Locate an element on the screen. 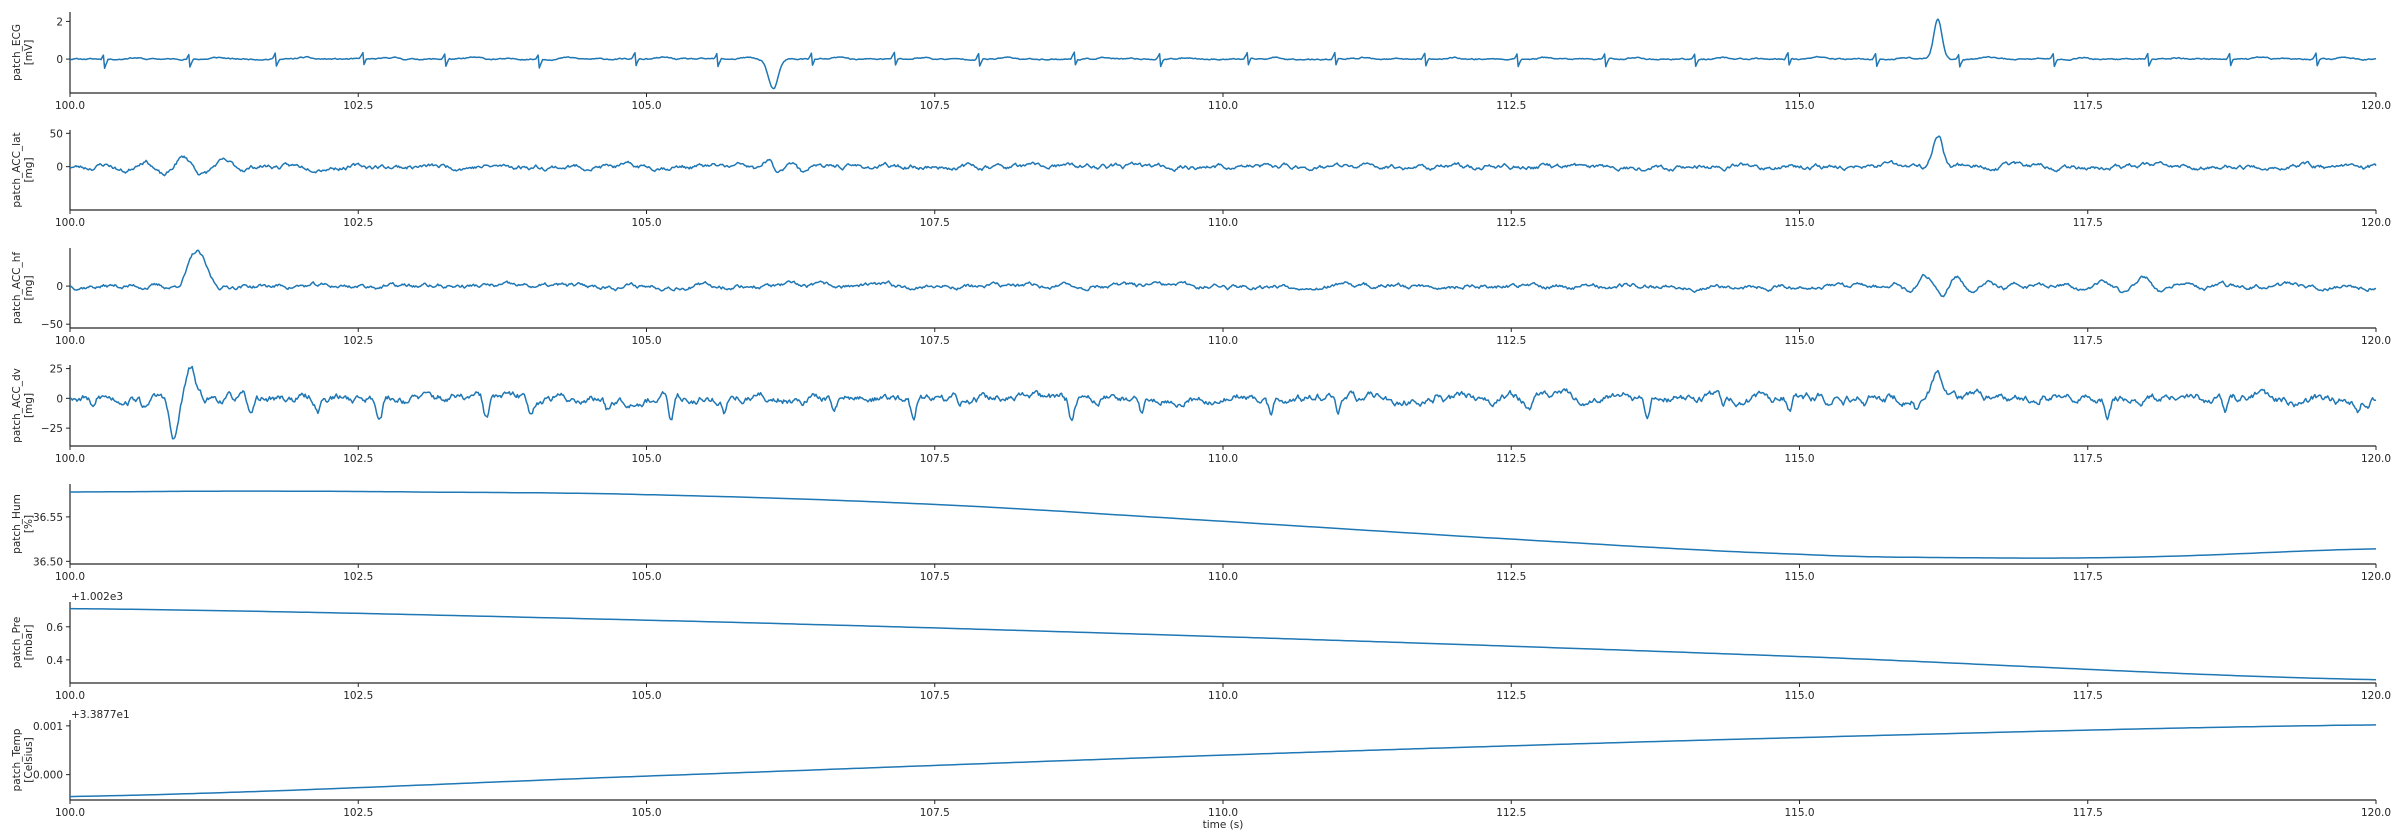  offset-text: +1.002e3 is located at coordinates (97, 597).